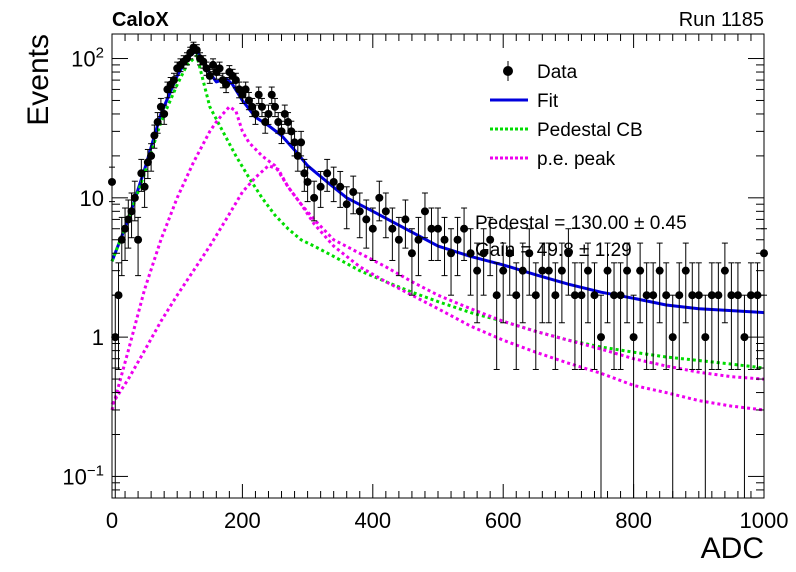 This screenshot has height=572, width=796. I want to click on x-tick-label: 400, so click(372, 520).